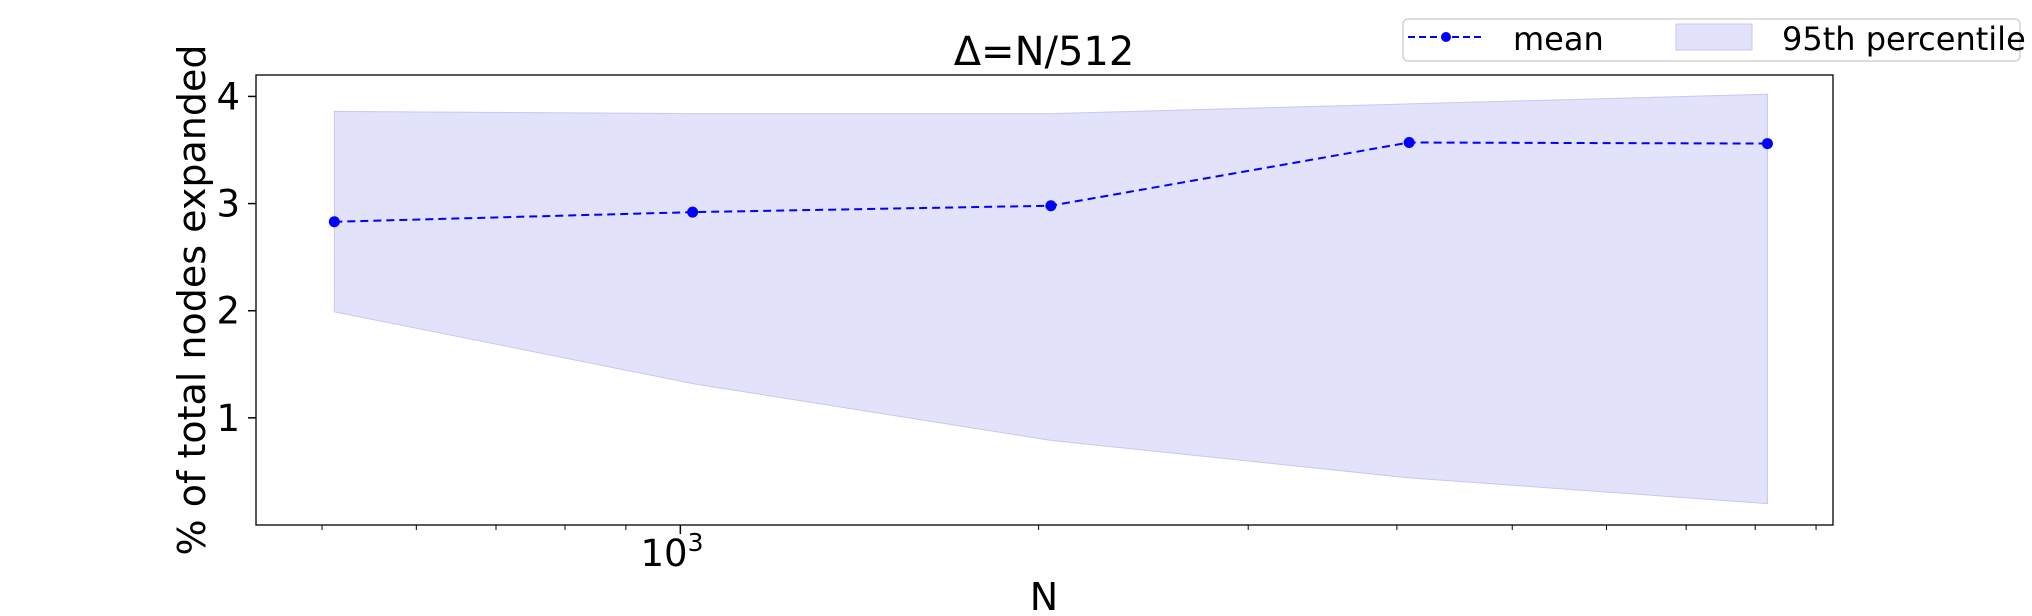 The height and width of the screenshot is (616, 2032). I want to click on legend-mean-marker, so click(1446, 37).